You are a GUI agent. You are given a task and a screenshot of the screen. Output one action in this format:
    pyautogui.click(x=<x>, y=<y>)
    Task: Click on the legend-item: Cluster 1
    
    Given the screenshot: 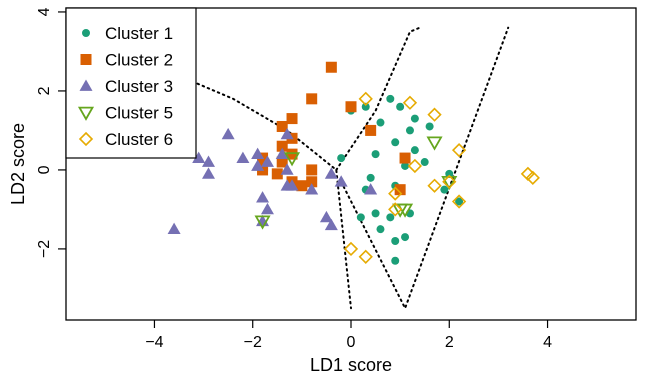 What is the action you would take?
    pyautogui.click(x=127, y=33)
    